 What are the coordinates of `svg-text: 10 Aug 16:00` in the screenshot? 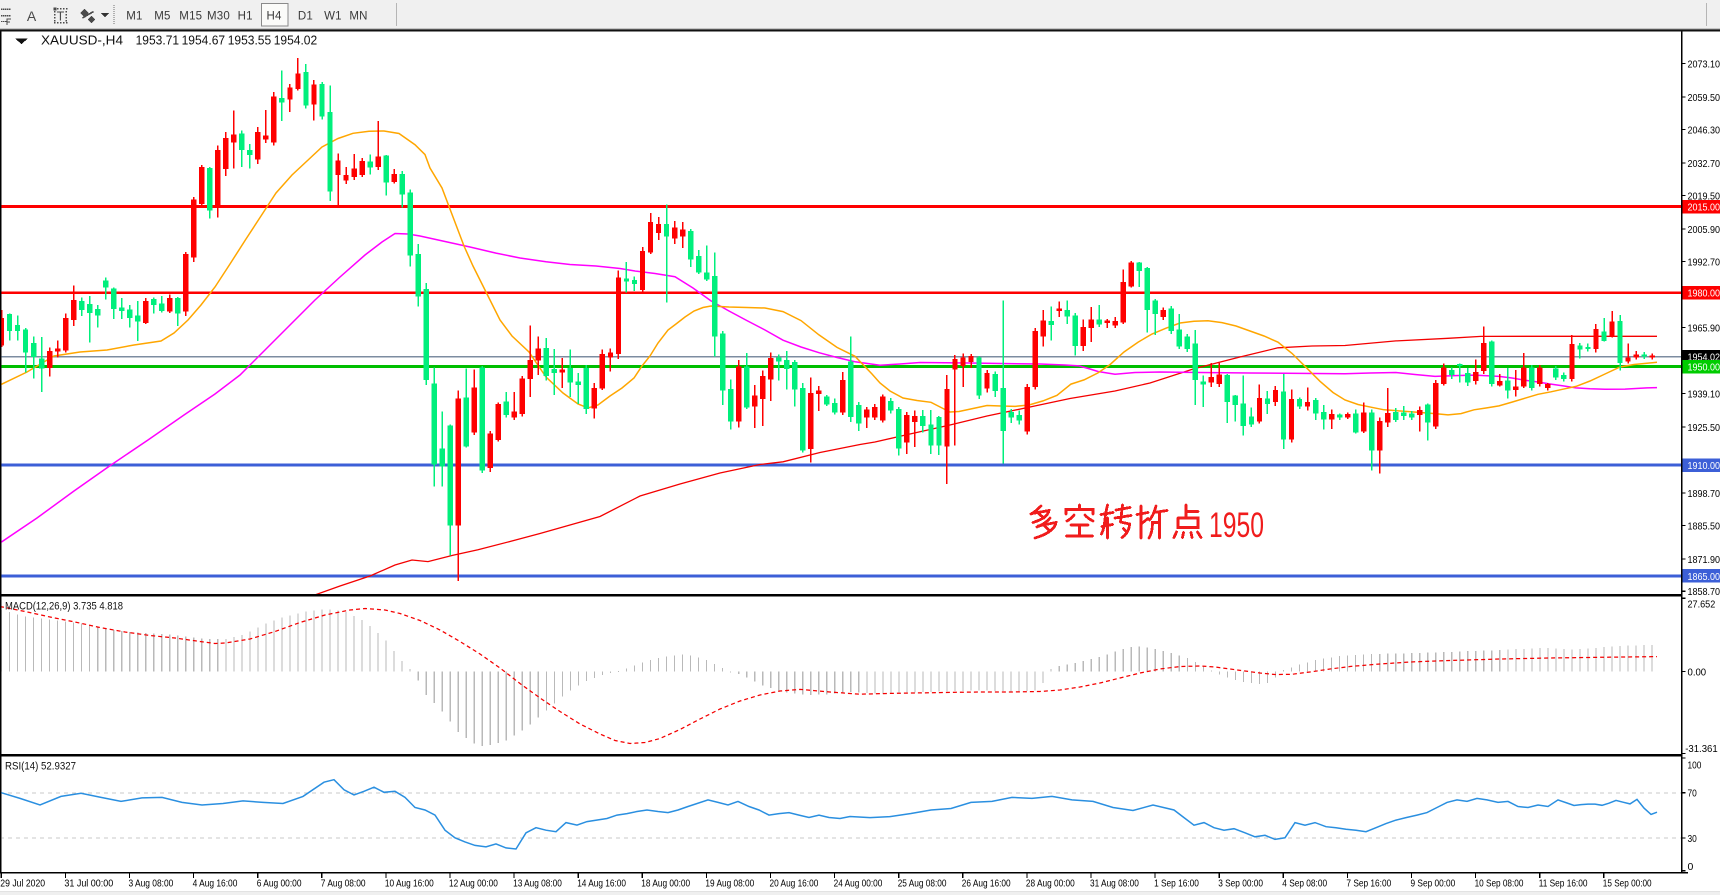 It's located at (409, 884).